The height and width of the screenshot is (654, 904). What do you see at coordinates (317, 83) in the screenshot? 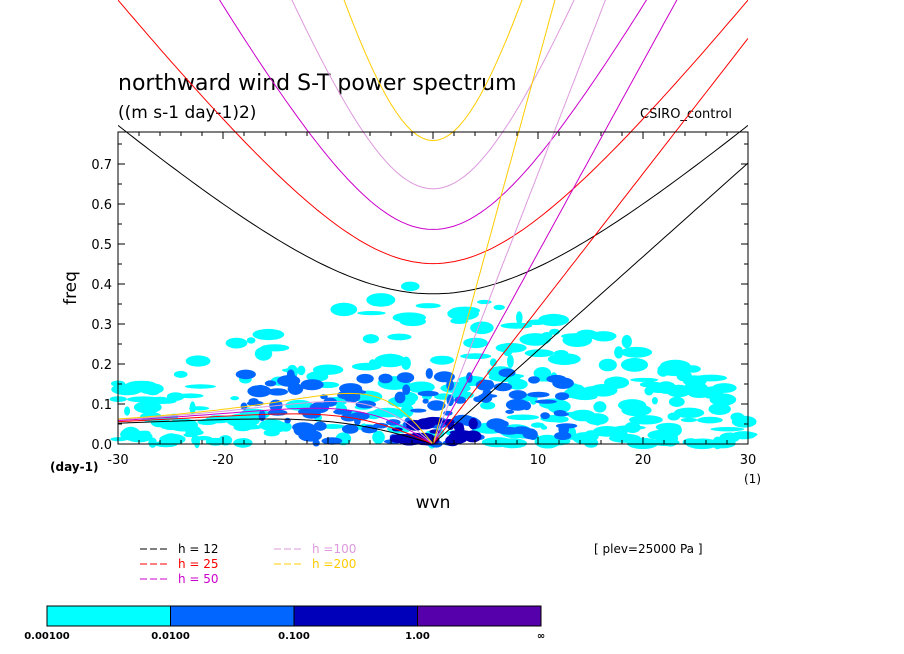
I see `chart-title: northward wind S-T power spectrum` at bounding box center [317, 83].